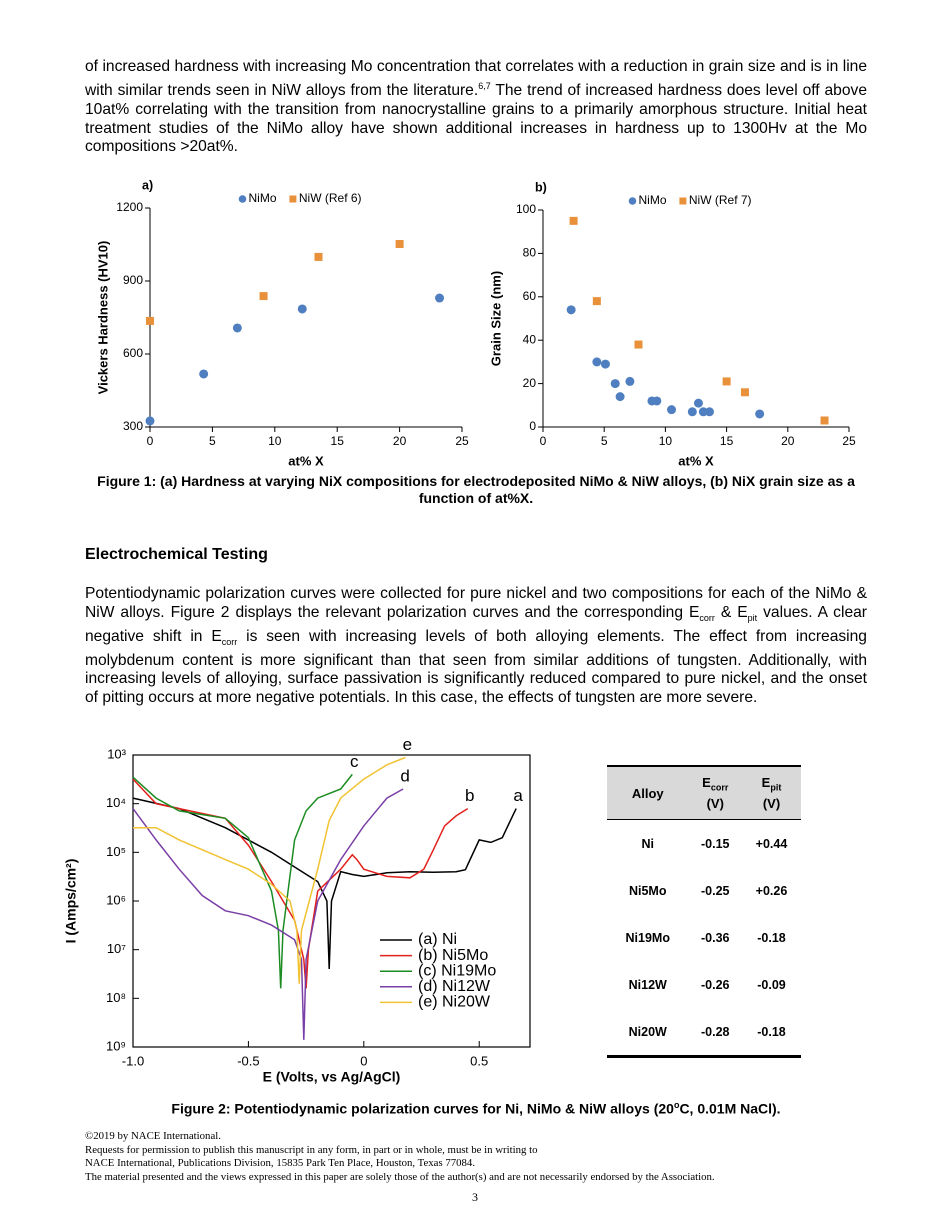 The height and width of the screenshot is (1230, 950). Describe the element at coordinates (731, 612) in the screenshot. I see `text-run: & E` at that location.